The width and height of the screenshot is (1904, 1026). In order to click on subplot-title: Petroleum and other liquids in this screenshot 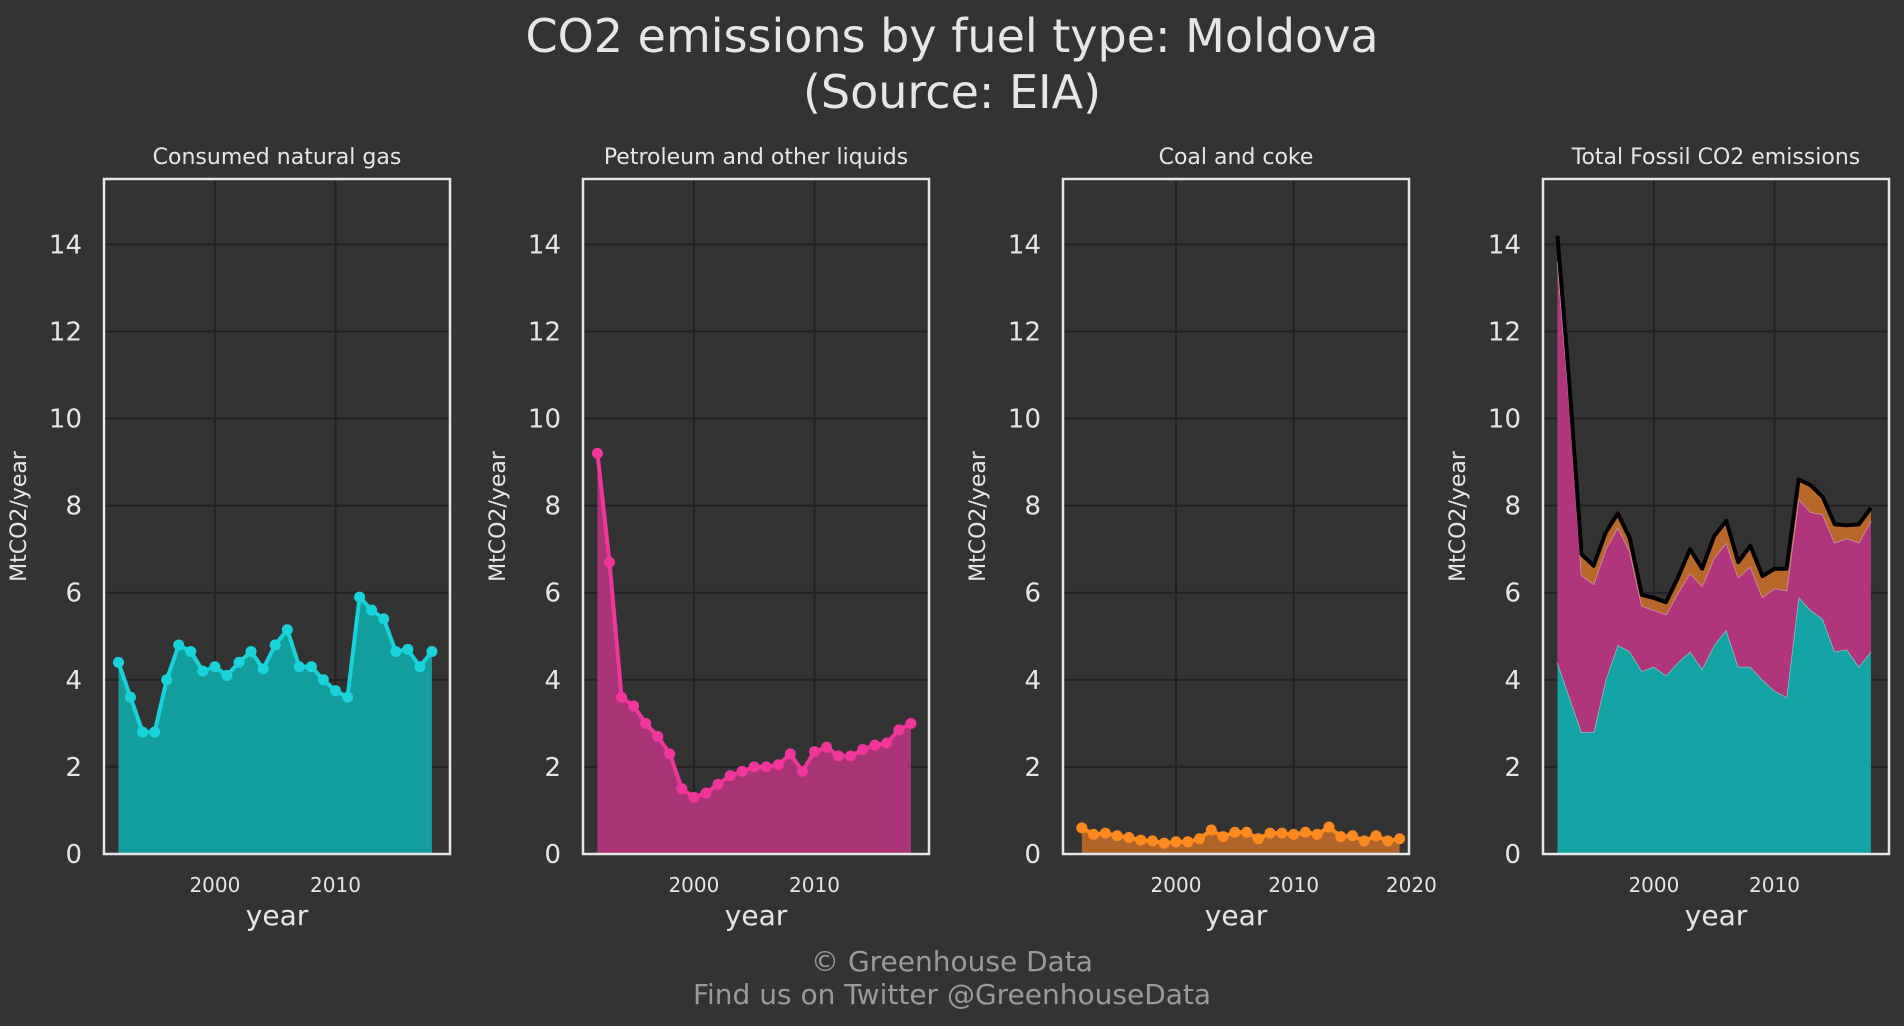, I will do `click(756, 157)`.